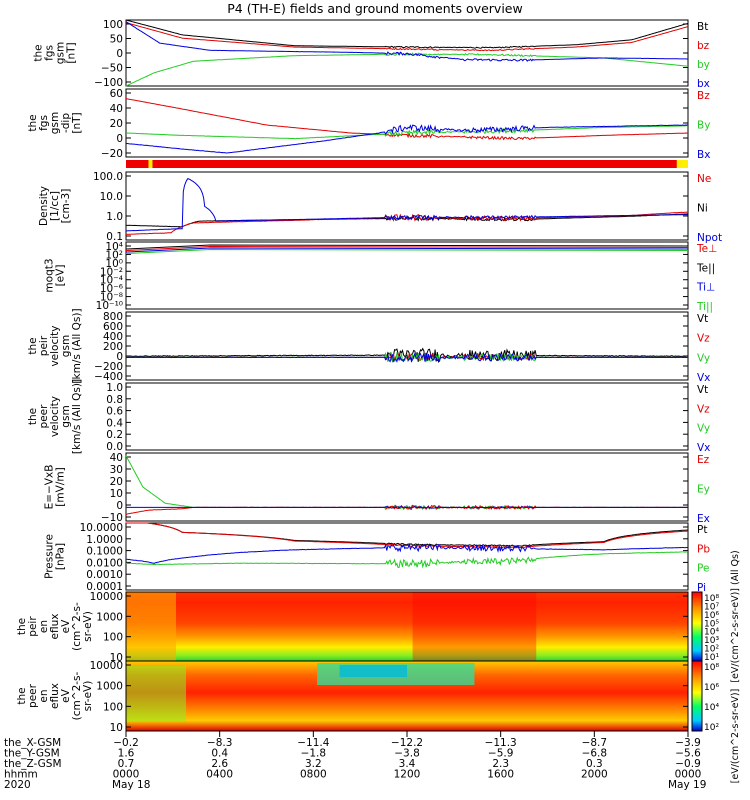 This screenshot has height=800, width=750. Describe the element at coordinates (114, 388) in the screenshot. I see `y-tick-label: 1.0` at that location.